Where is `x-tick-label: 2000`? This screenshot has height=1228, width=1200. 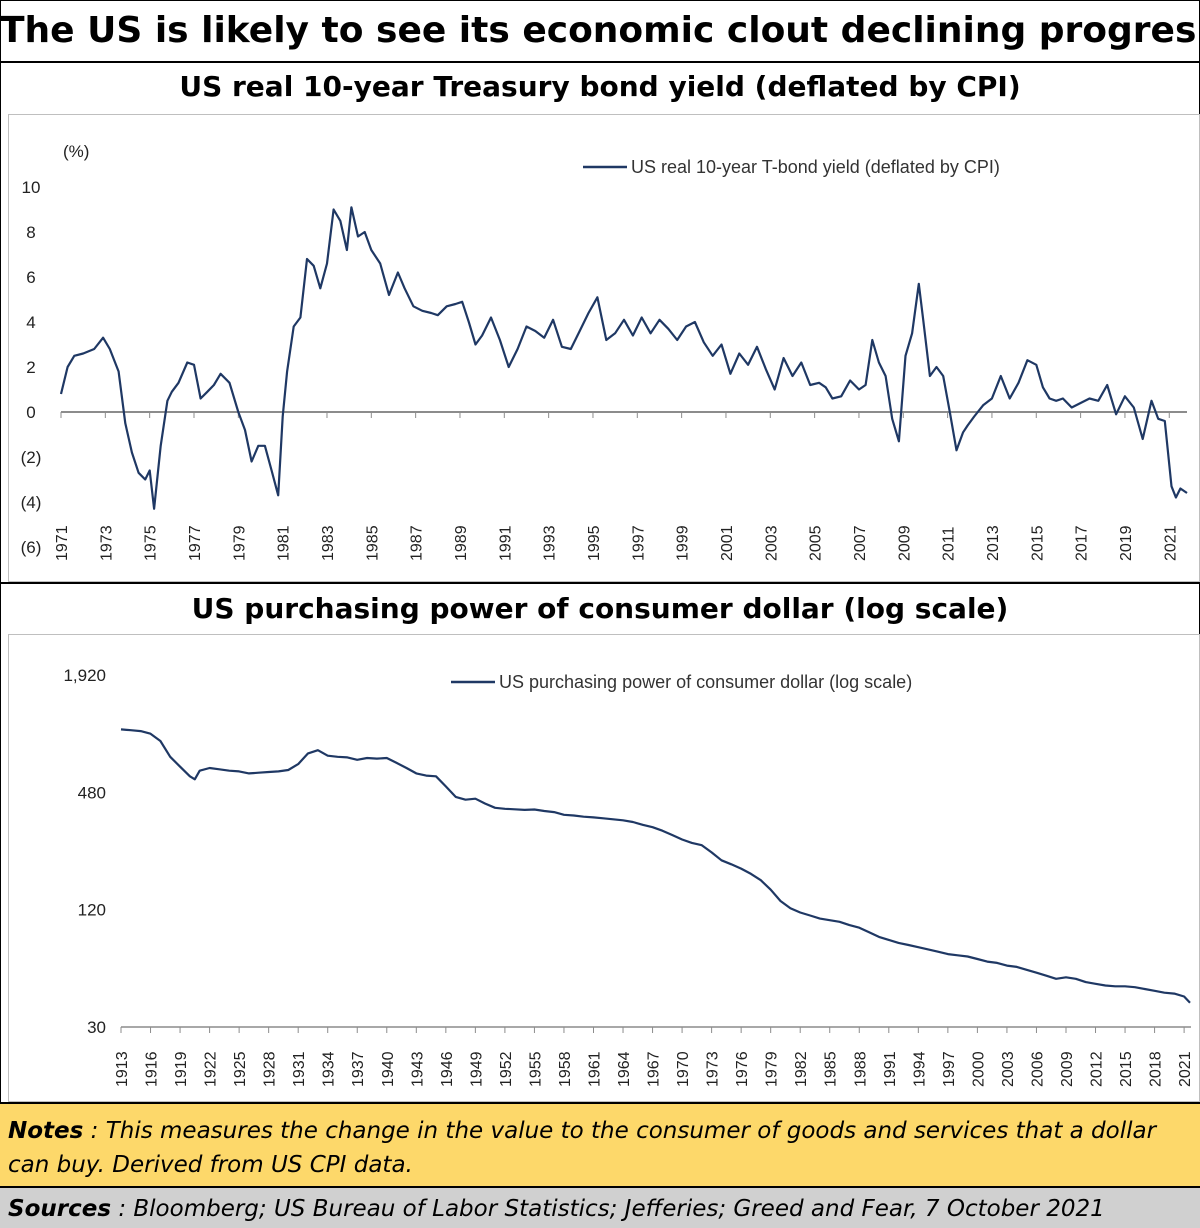
x-tick-label: 2000 is located at coordinates (978, 1069).